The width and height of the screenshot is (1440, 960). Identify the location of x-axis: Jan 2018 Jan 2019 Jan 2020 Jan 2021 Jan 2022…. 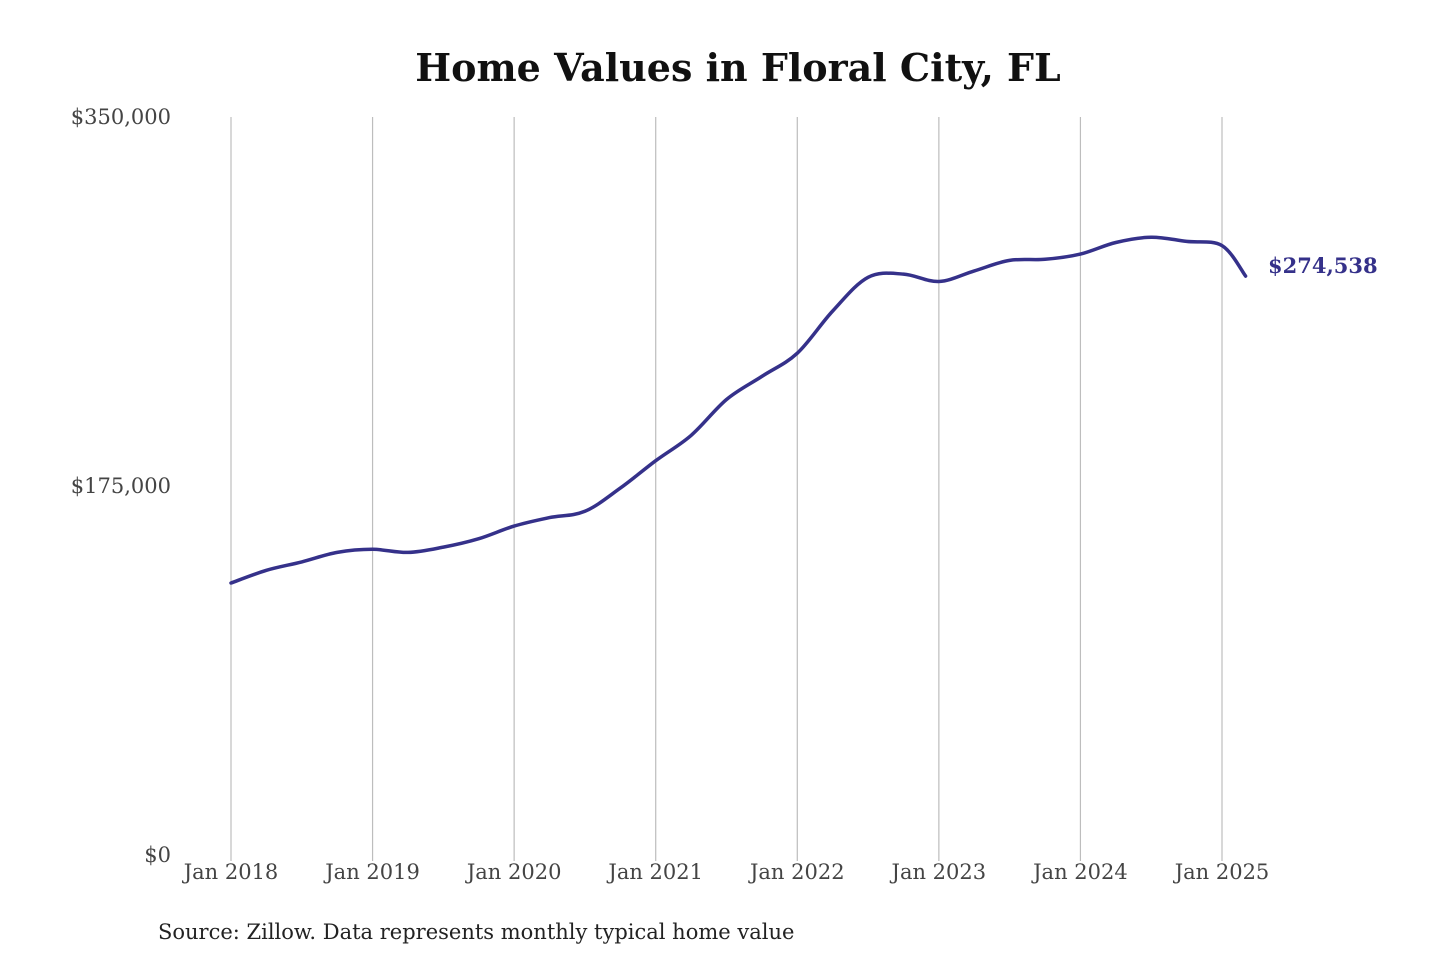
(726, 872).